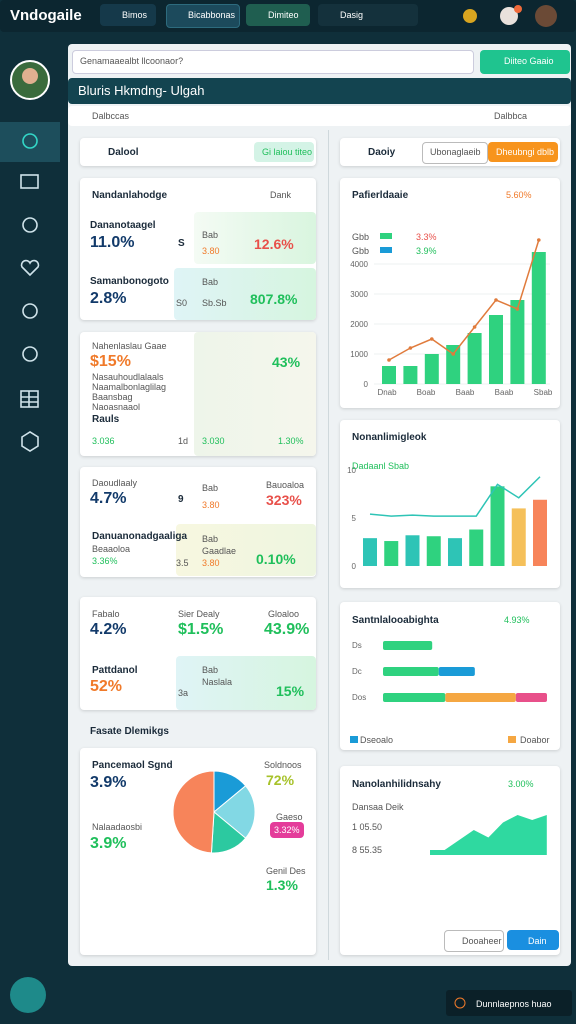 This screenshot has width=576, height=1024. What do you see at coordinates (521, 784) in the screenshot?
I see `card-badge: 3.00%` at bounding box center [521, 784].